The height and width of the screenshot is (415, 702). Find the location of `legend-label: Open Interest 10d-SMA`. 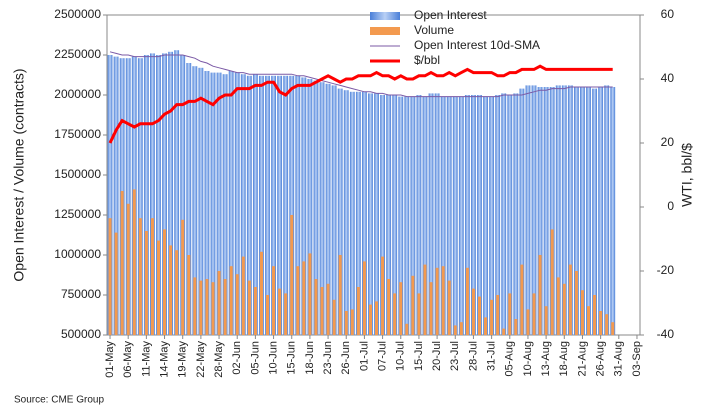

legend-label: Open Interest 10d-SMA is located at coordinates (477, 45).